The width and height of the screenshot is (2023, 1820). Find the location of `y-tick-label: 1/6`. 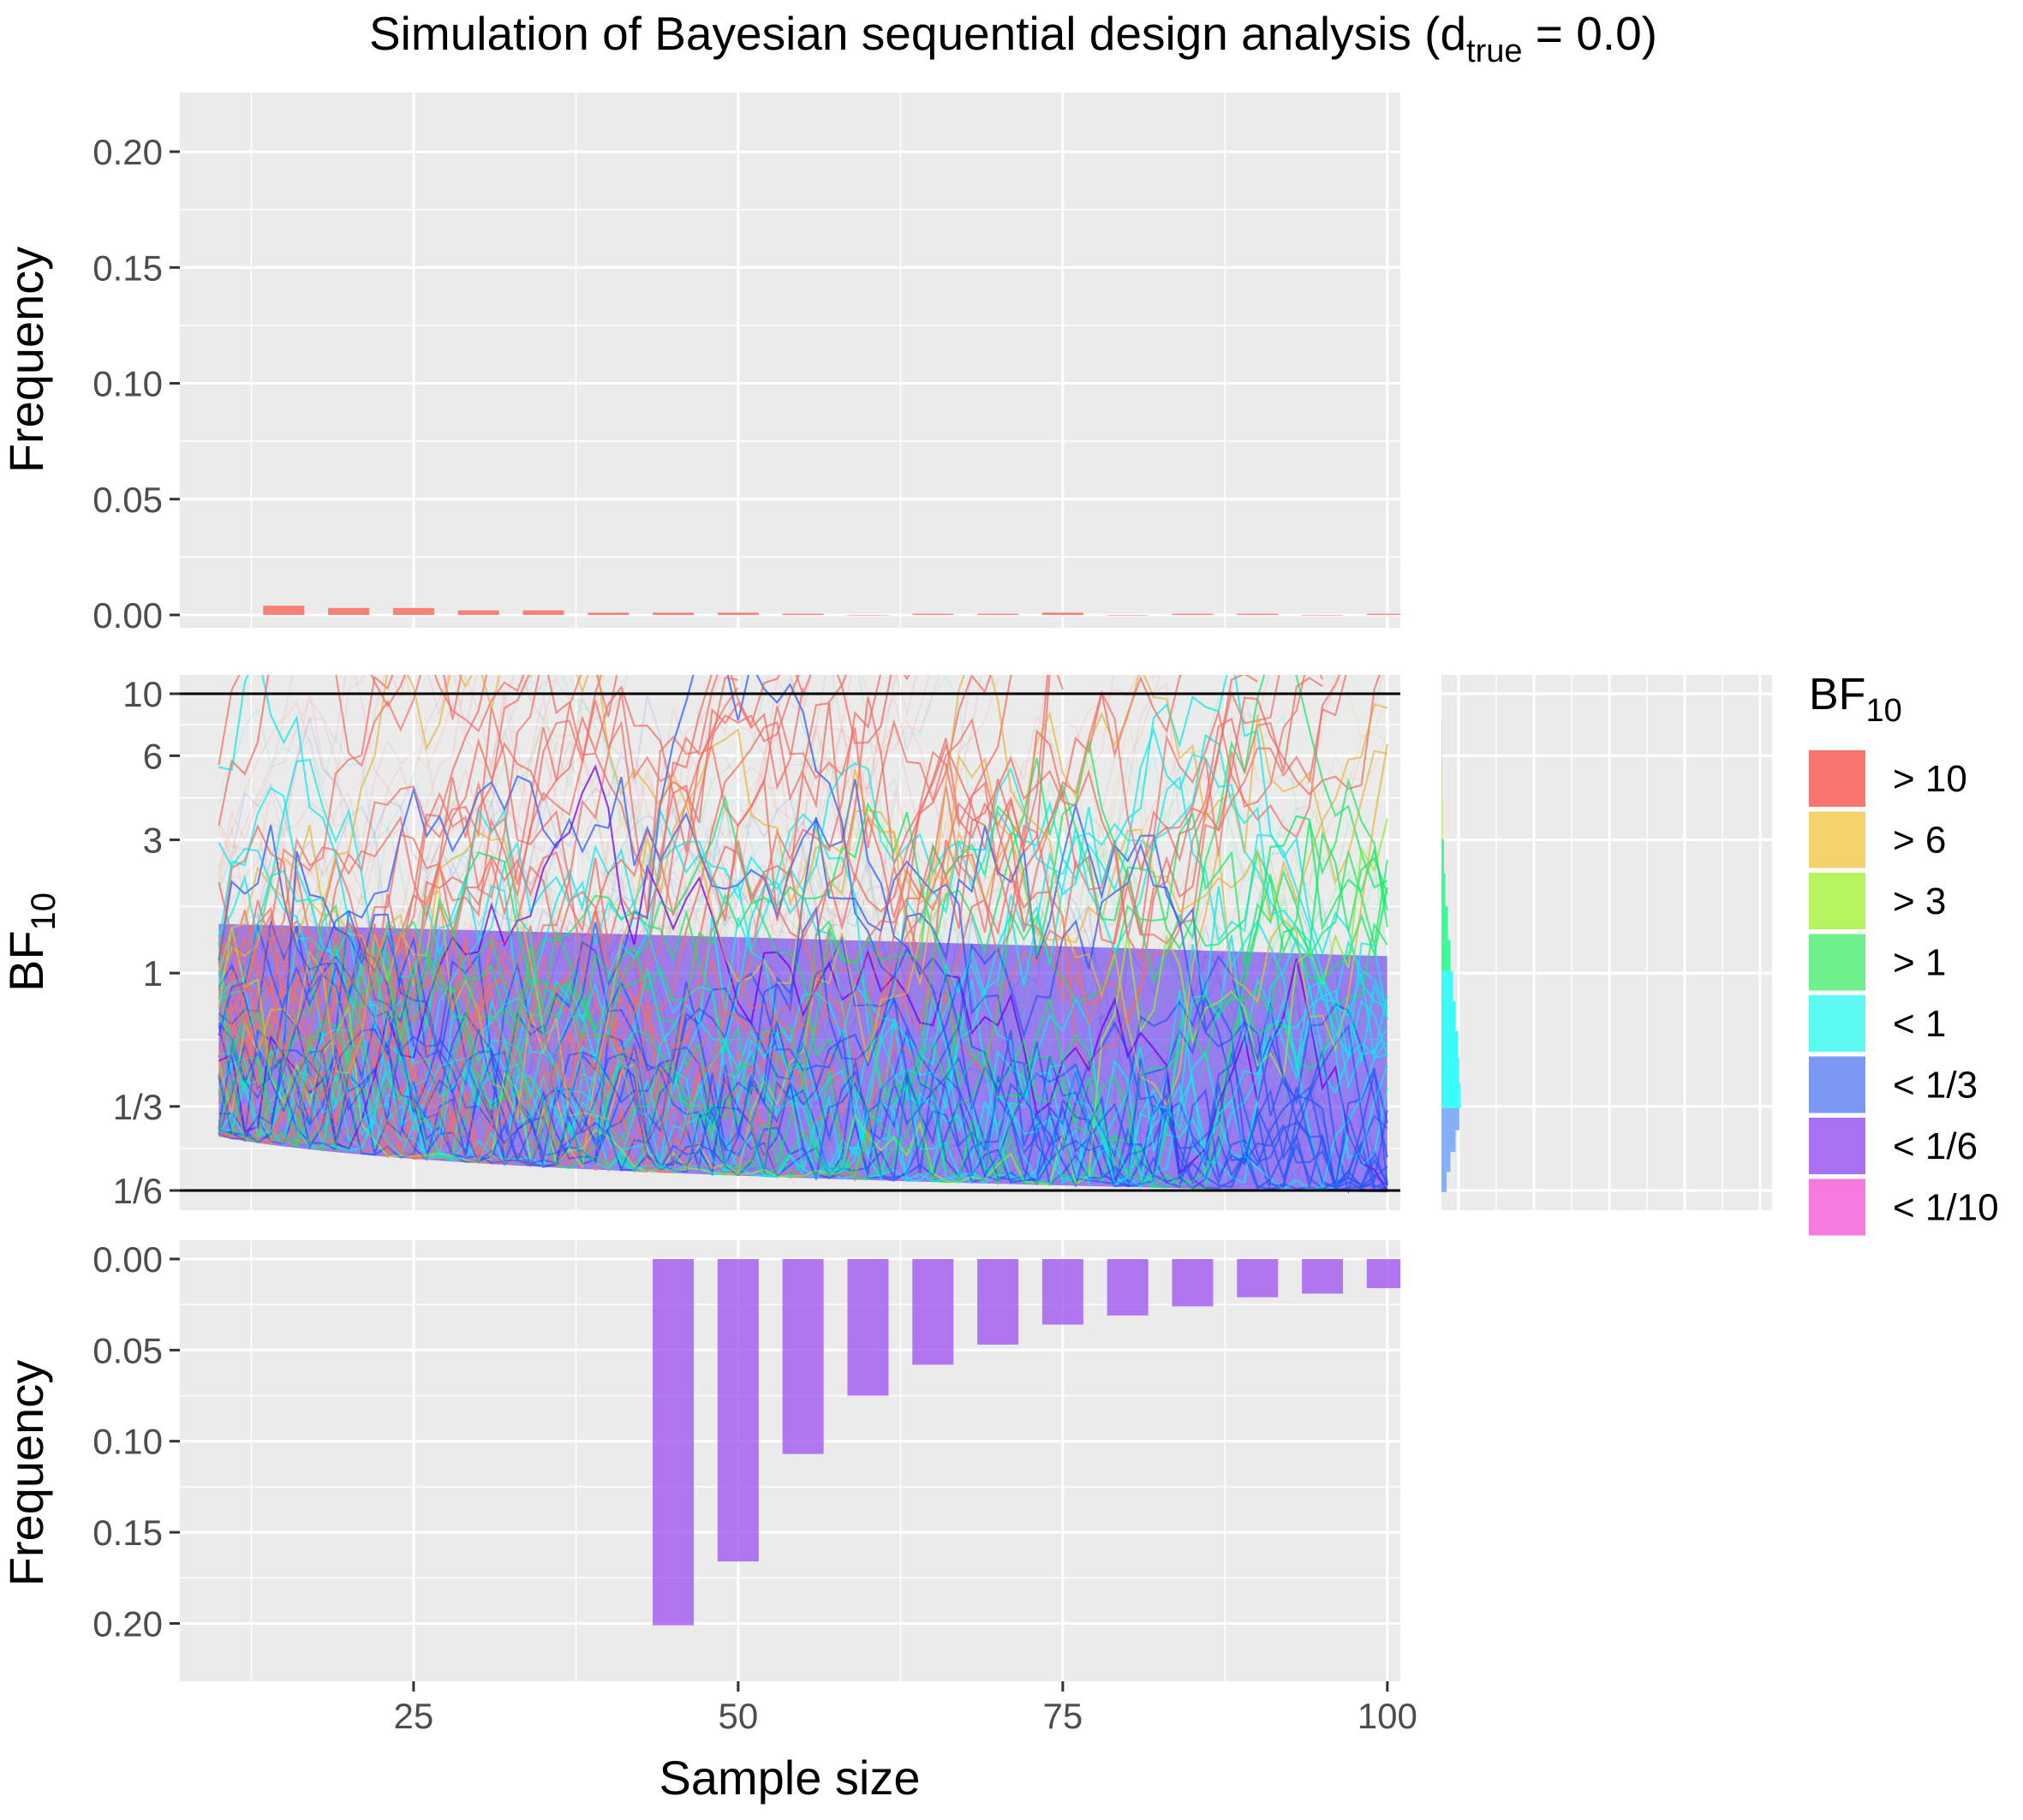

y-tick-label: 1/6 is located at coordinates (138, 1191).